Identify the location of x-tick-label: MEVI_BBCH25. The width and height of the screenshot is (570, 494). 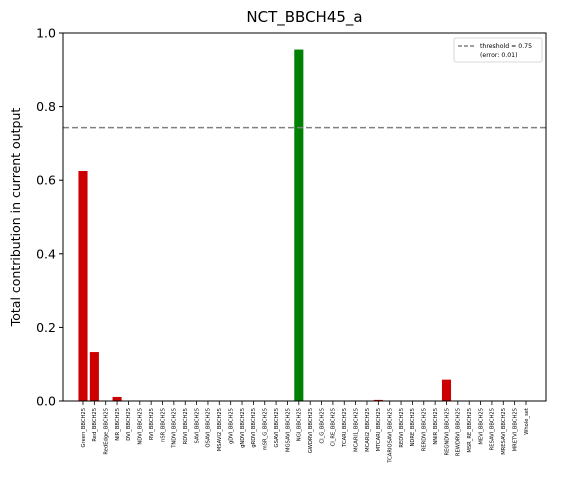
(481, 426).